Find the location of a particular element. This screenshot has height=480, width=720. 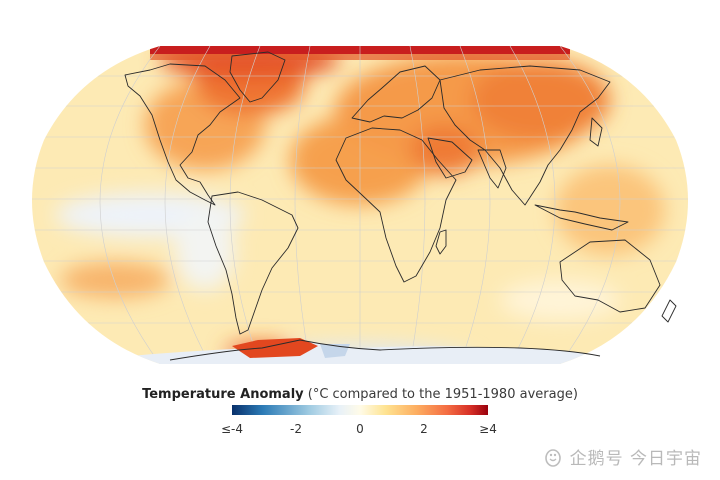

coast-antarctica is located at coordinates (385, 350).